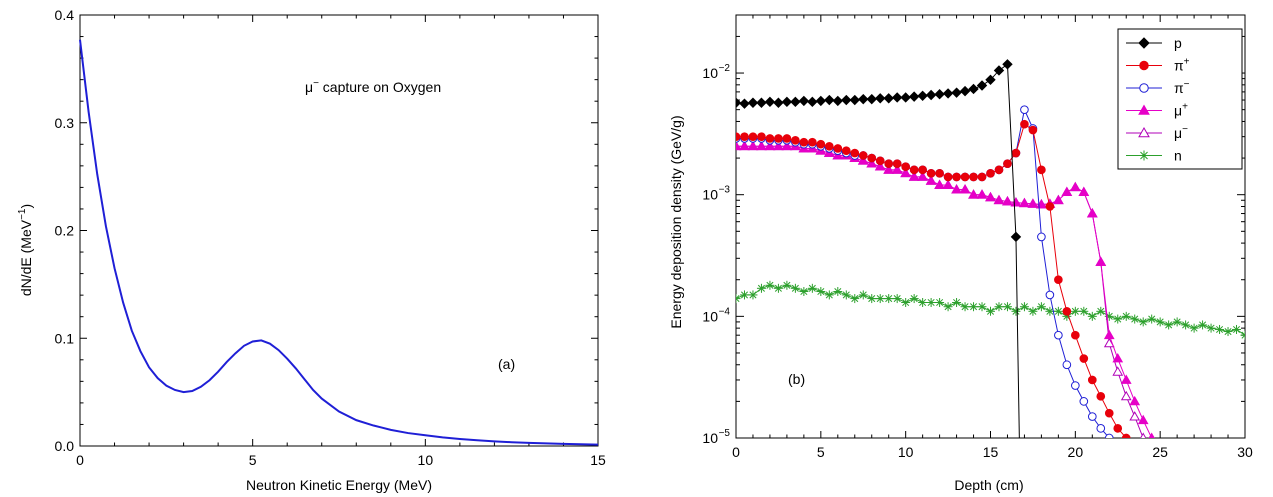 The width and height of the screenshot is (1273, 497). I want to click on legend-label: π−, so click(1182, 87).